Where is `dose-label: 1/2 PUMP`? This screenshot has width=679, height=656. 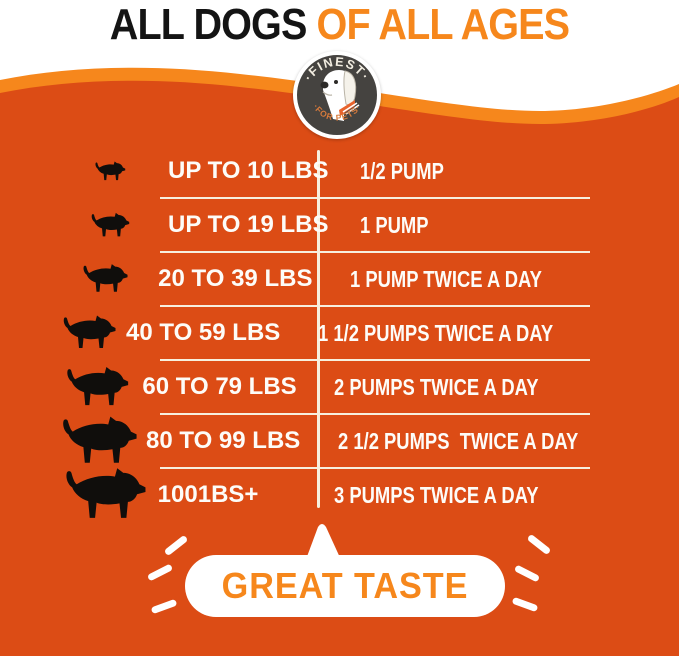
dose-label: 1/2 PUMP is located at coordinates (402, 170).